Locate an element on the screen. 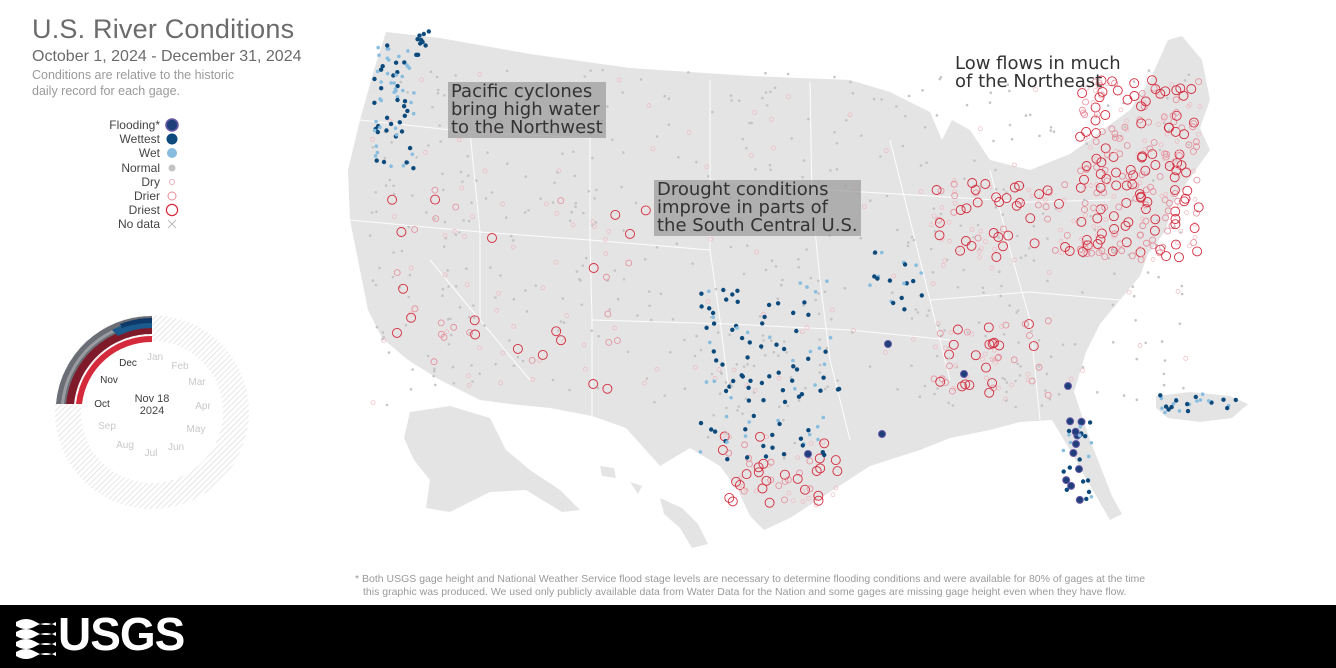  wettest-symbol-icon is located at coordinates (172, 139).